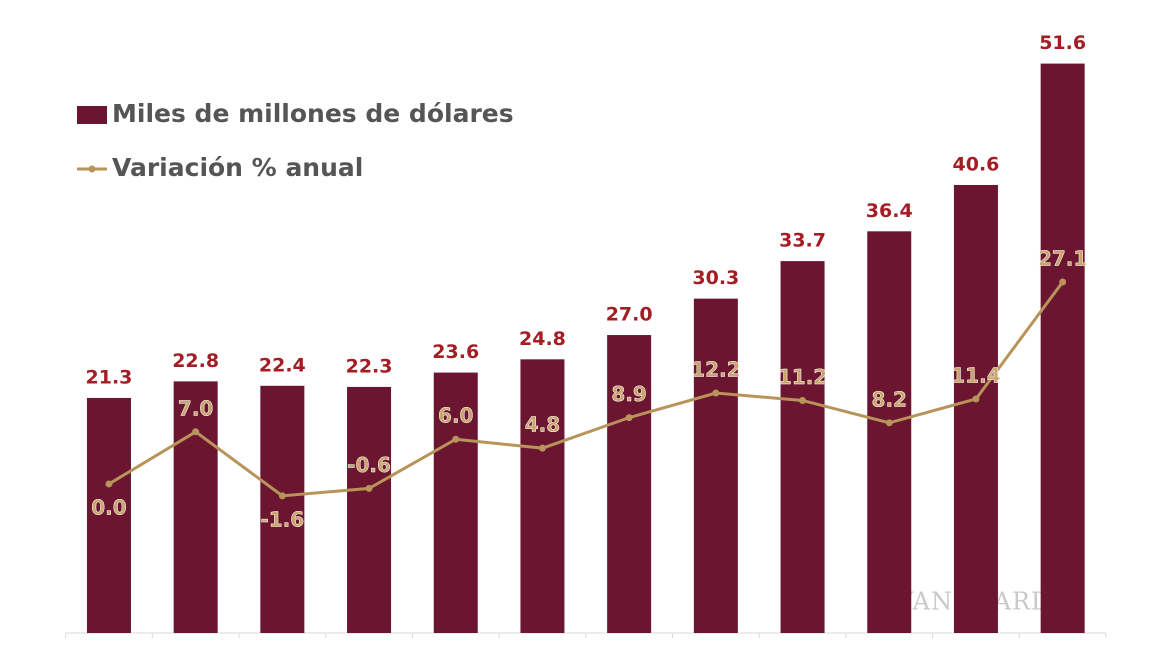  I want to click on bar-value-label: 22.8, so click(195, 361).